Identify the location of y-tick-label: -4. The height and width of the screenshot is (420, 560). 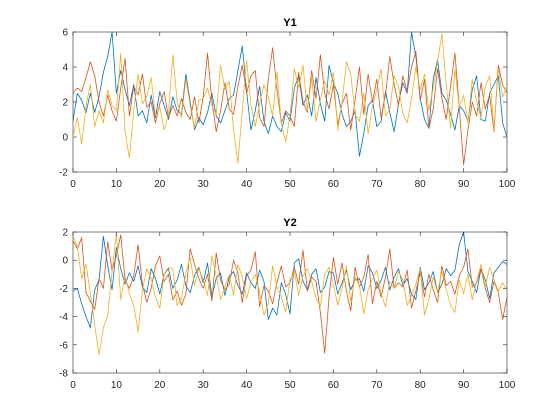
(63, 317).